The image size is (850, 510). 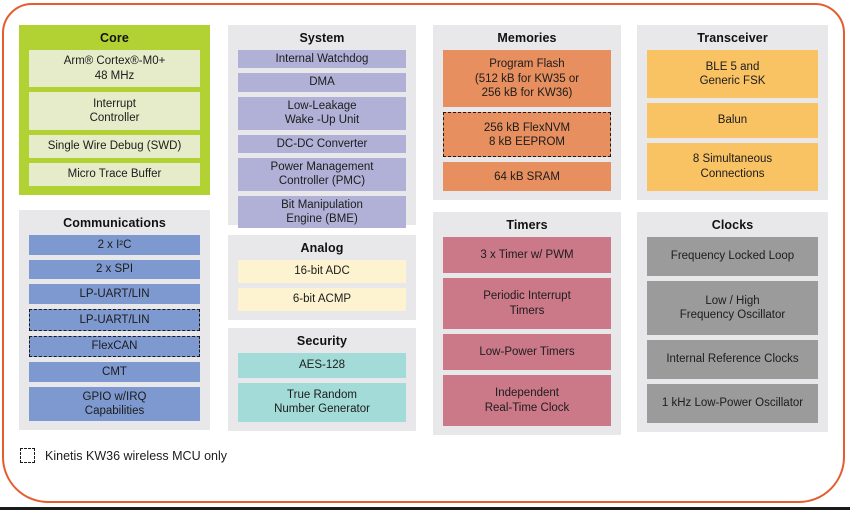 What do you see at coordinates (732, 403) in the screenshot?
I see `block-1khz-oscillator: 1 kHz Low-Power Oscillator` at bounding box center [732, 403].